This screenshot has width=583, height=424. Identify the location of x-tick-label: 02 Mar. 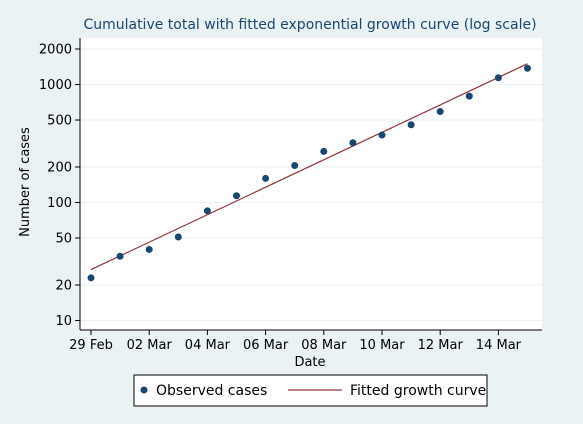
(150, 345).